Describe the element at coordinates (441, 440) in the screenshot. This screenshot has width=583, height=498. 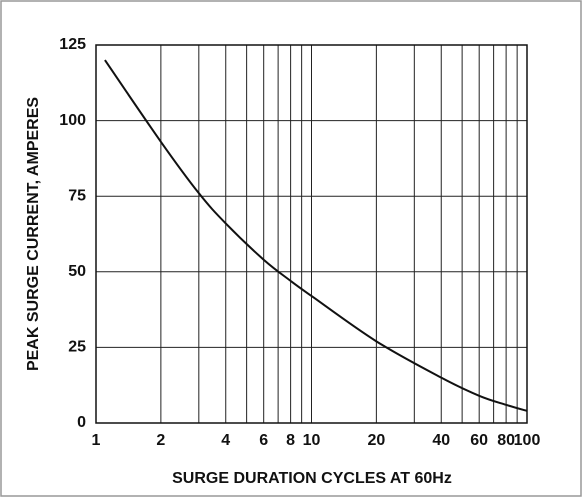
I see `x-tick-label: 40` at that location.